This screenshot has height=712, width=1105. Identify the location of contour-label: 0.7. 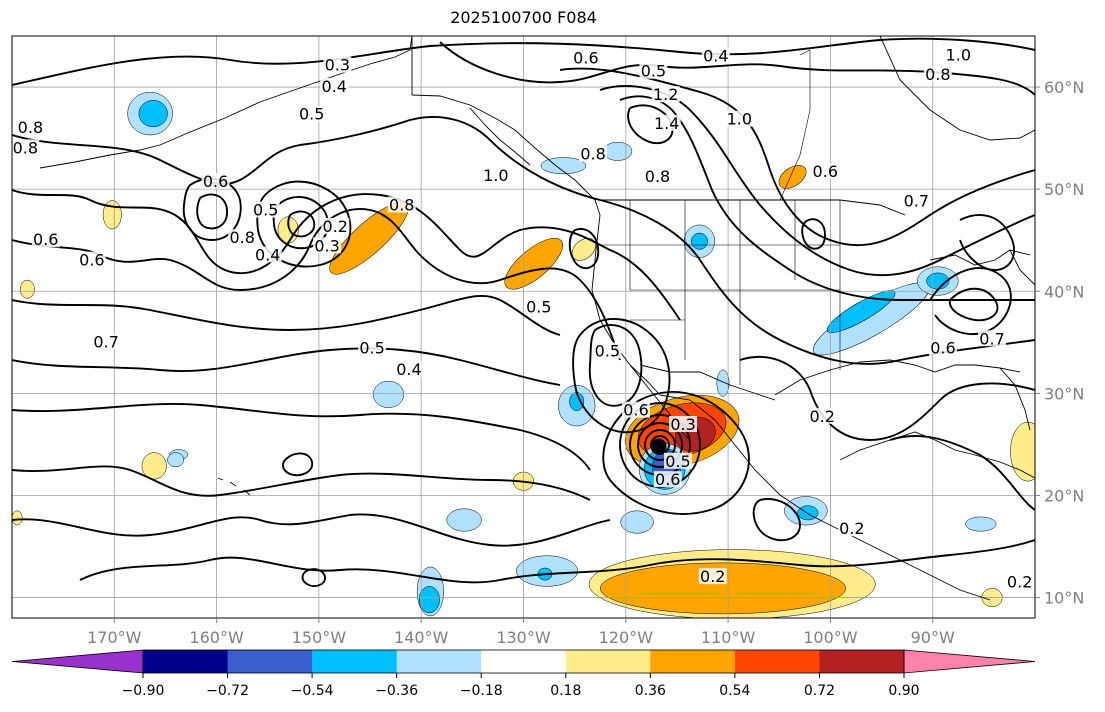
(991, 338).